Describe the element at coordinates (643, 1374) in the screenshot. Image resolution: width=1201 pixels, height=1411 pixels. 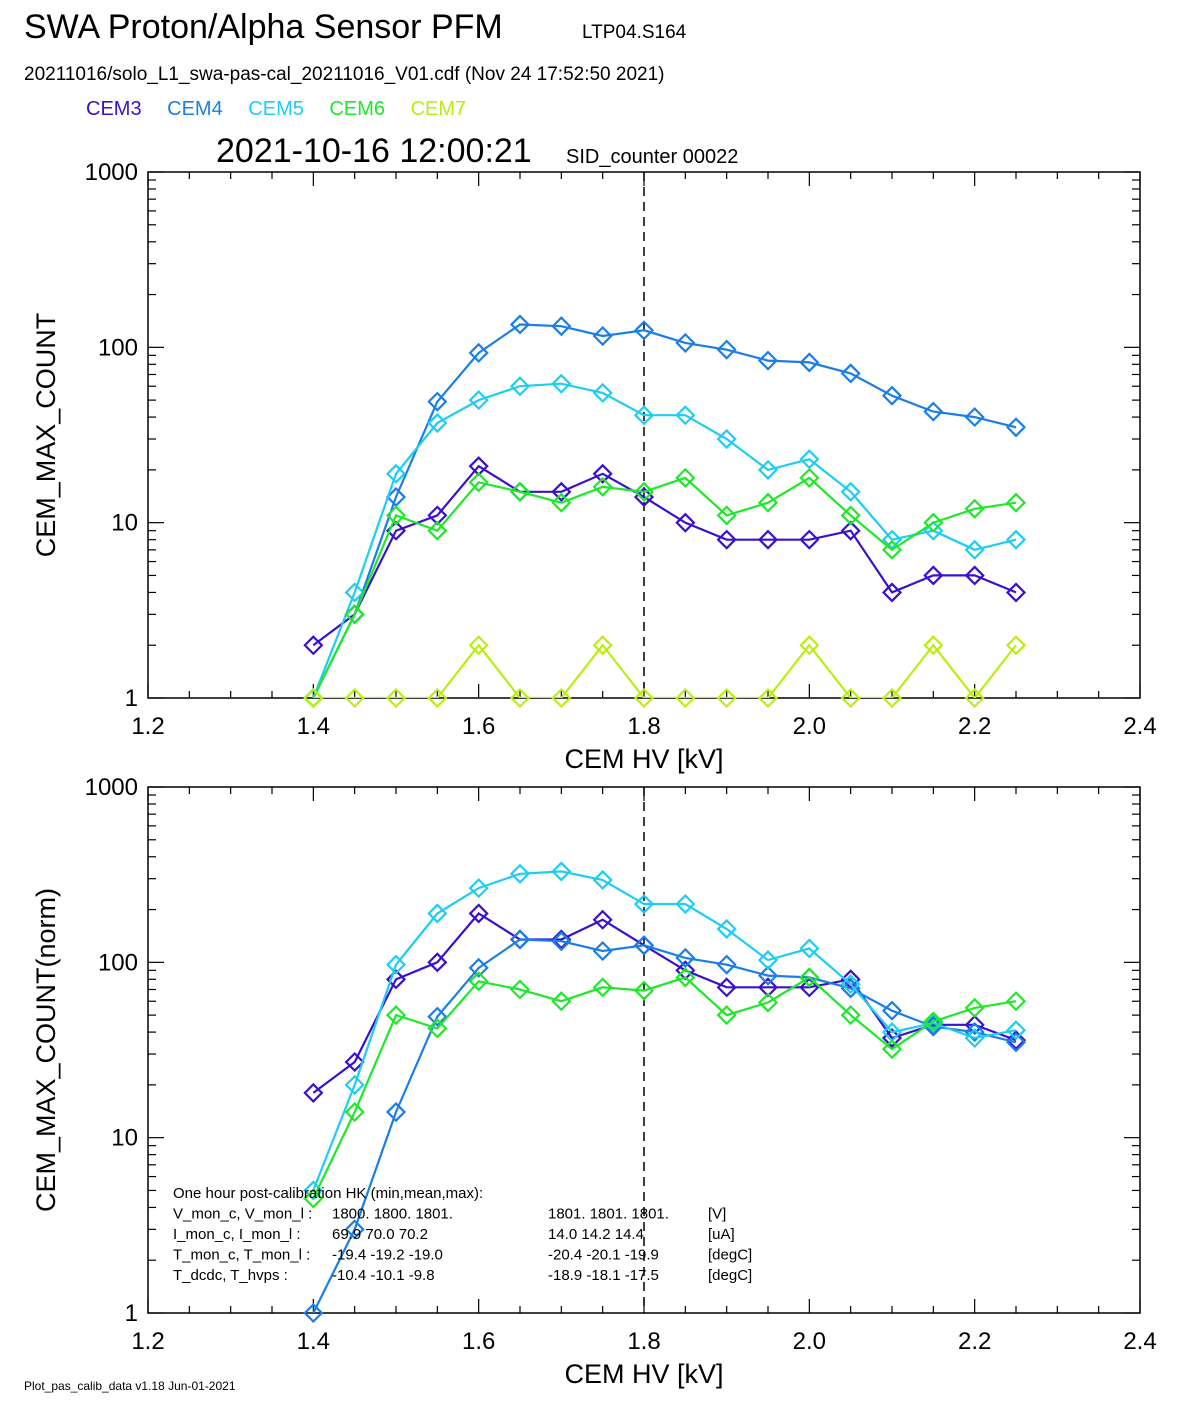
I see `chart2-x-axis-label: CEM HV [kV]` at that location.